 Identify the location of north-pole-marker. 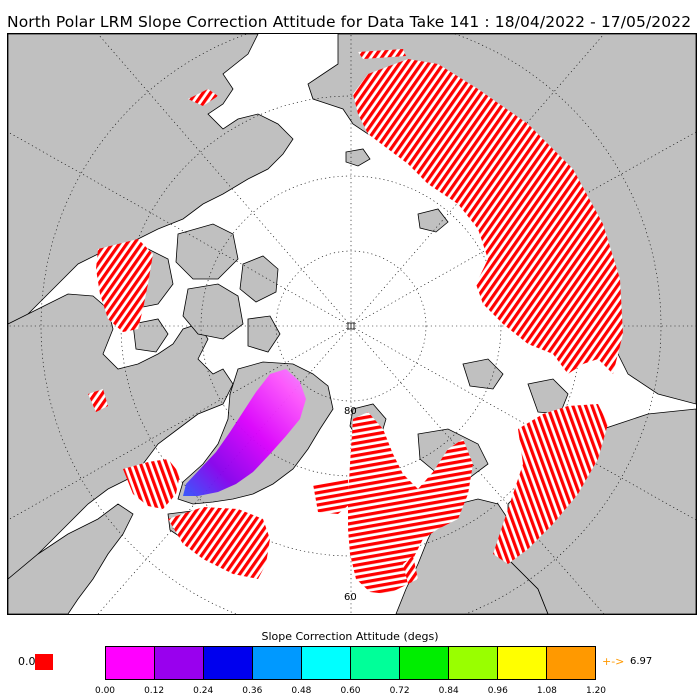
(351, 326).